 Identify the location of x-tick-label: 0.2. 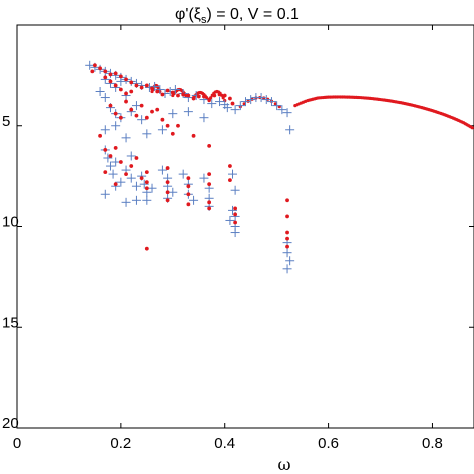
(120, 443).